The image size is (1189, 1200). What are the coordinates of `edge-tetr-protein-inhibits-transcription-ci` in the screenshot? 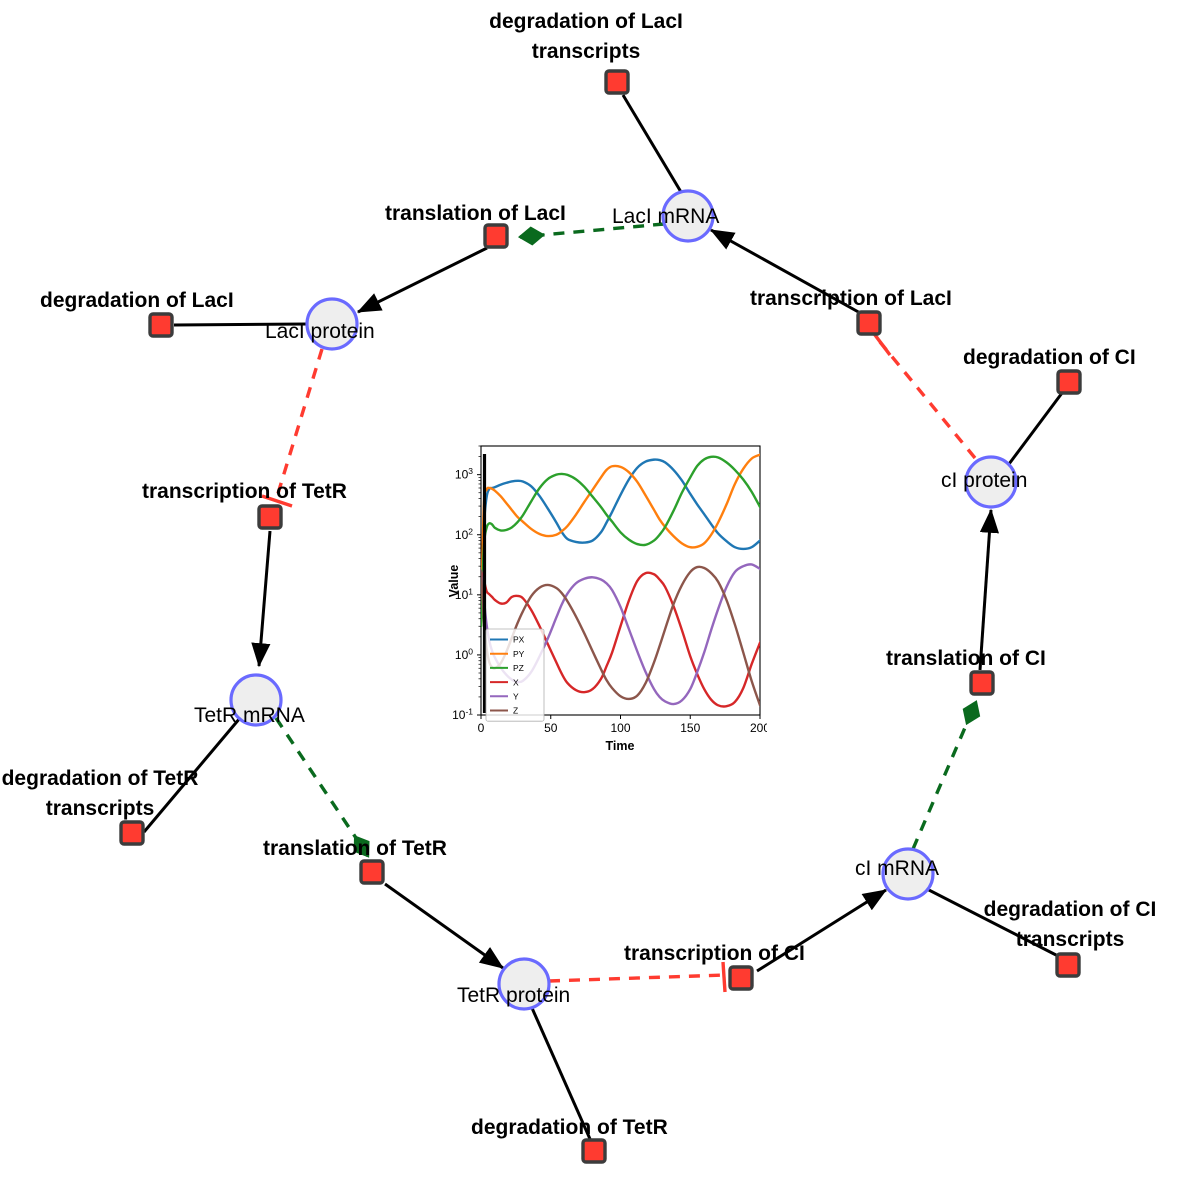 It's located at (637, 978).